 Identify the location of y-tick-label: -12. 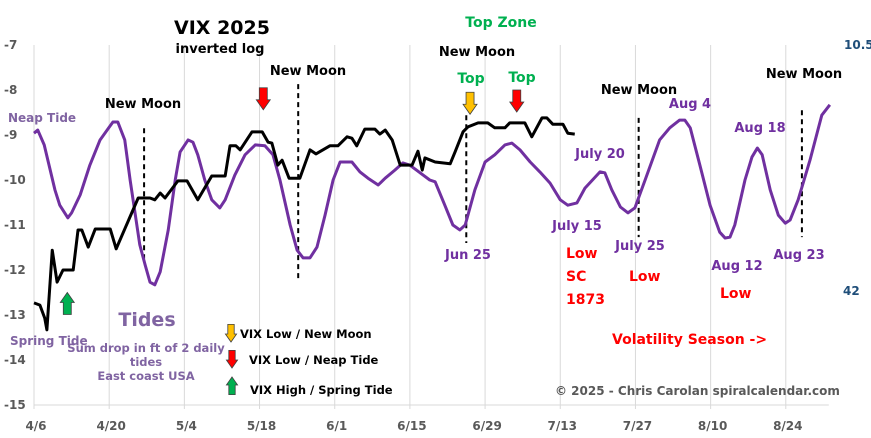
(15, 270).